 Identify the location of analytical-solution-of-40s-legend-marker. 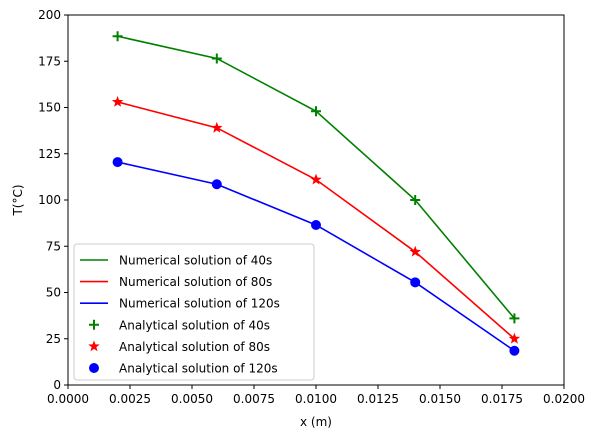
(94, 324).